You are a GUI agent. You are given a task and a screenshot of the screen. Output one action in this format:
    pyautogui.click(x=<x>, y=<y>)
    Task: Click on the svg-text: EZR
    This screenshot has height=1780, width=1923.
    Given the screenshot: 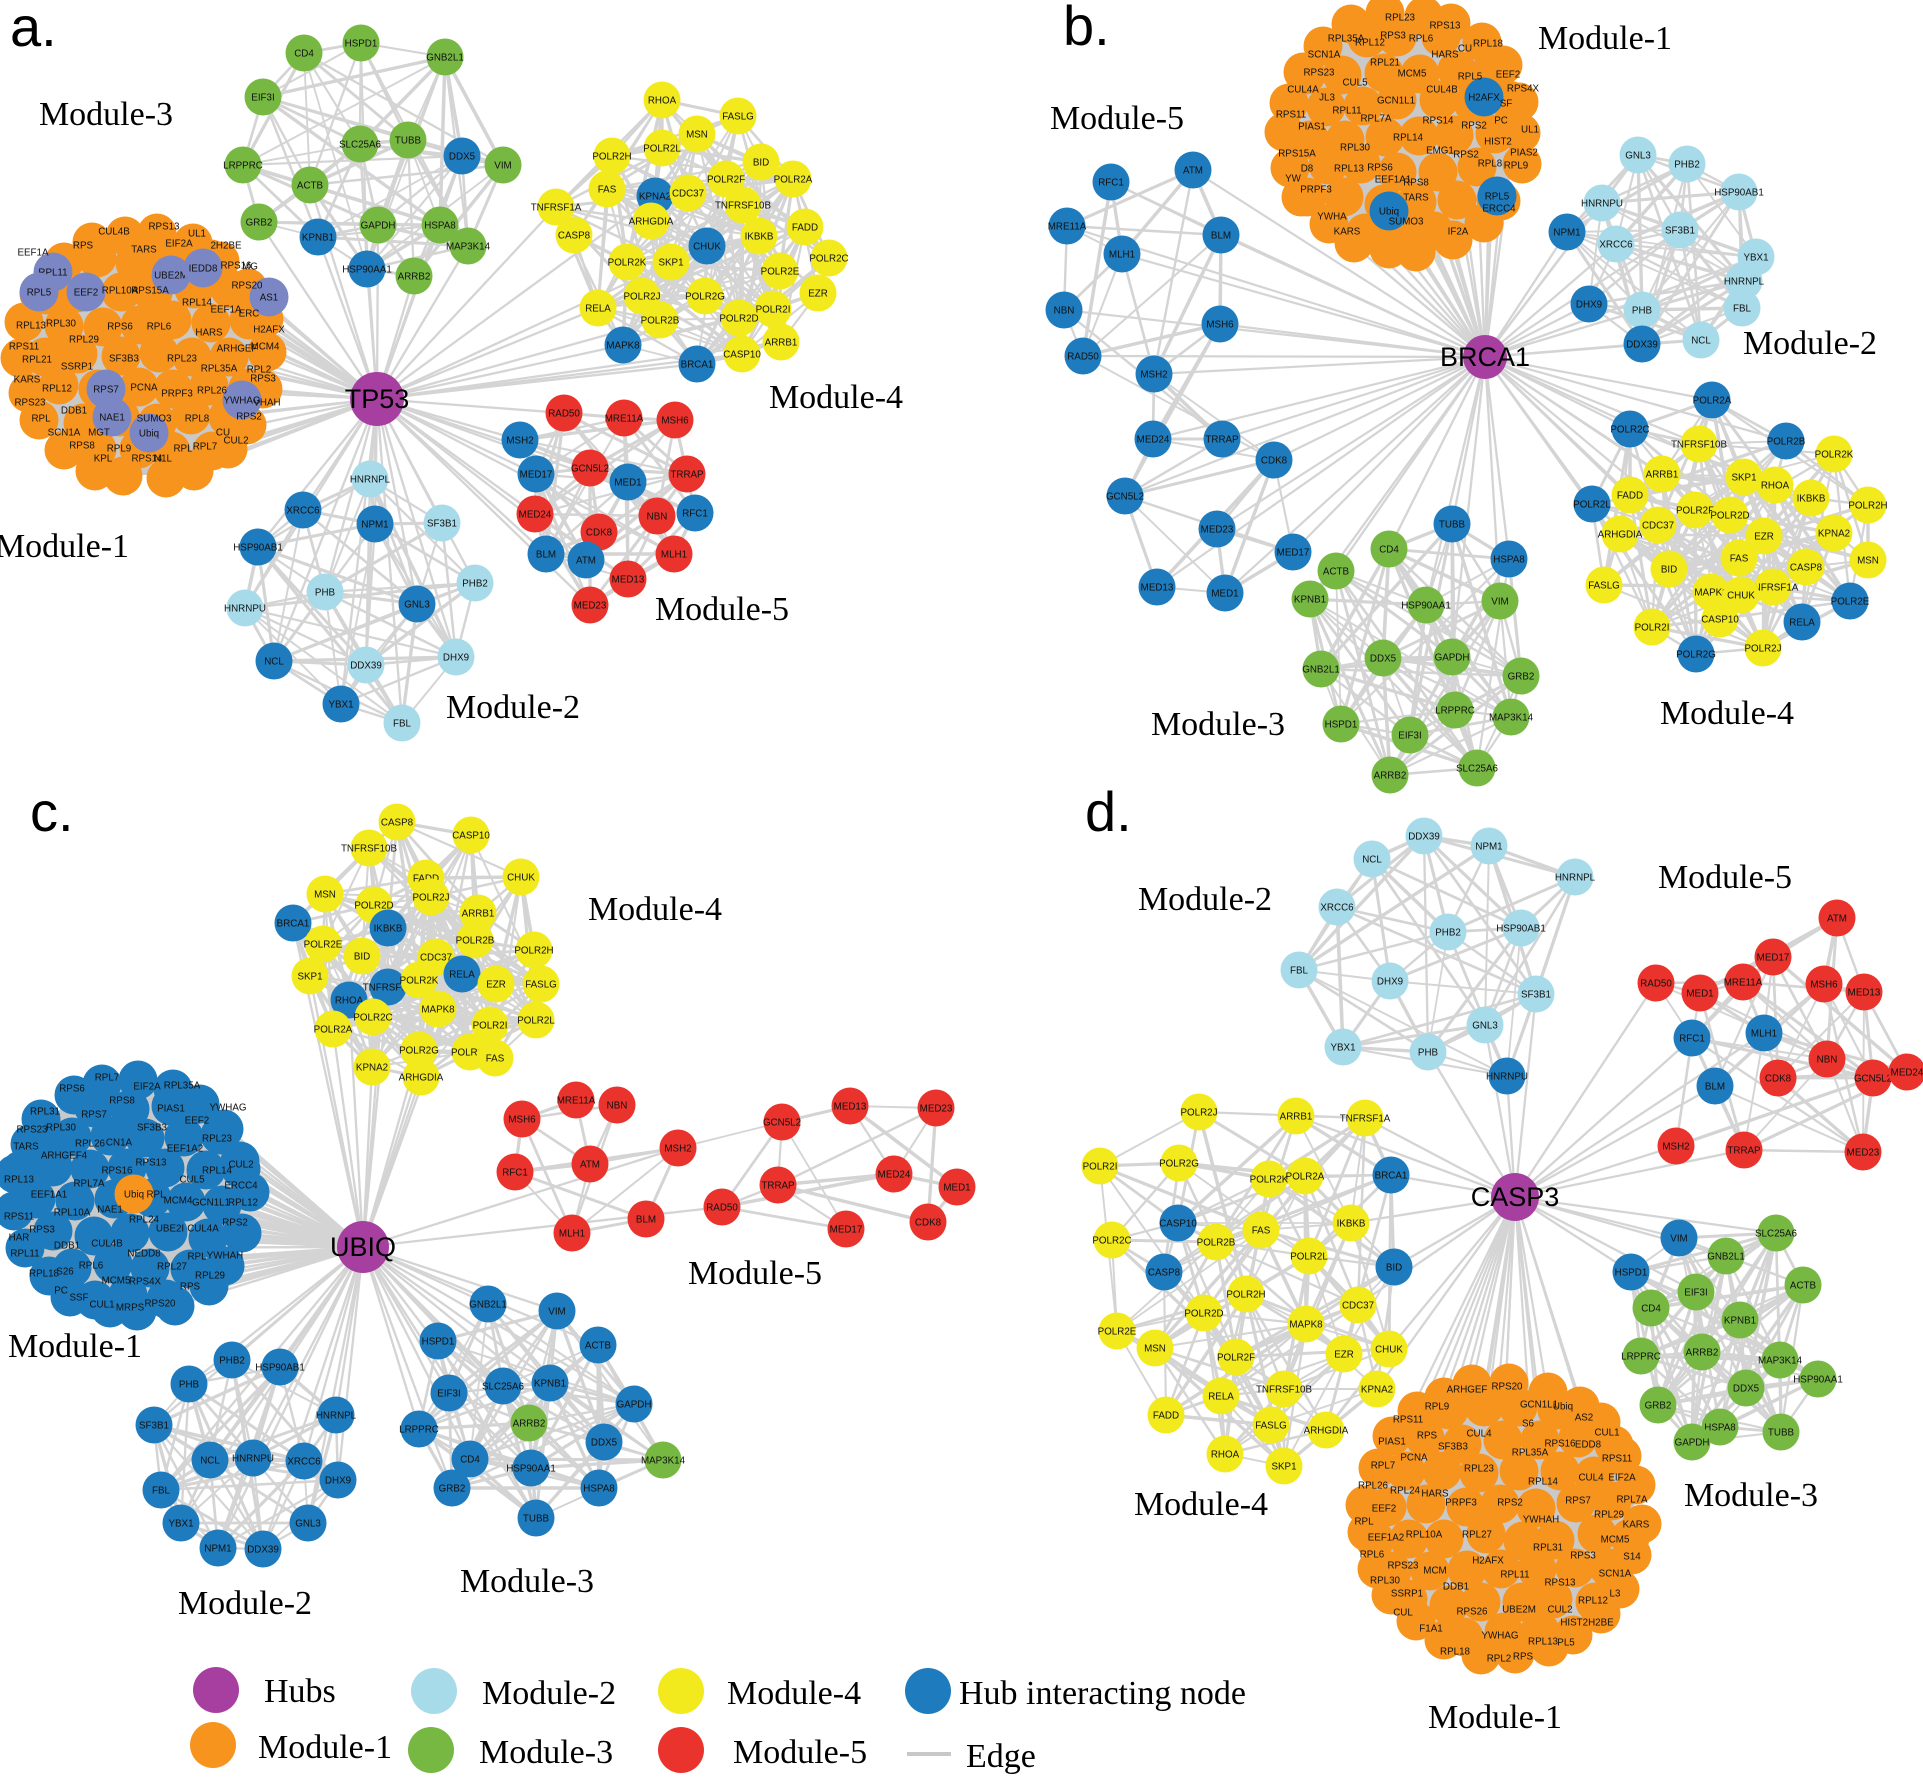 What is the action you would take?
    pyautogui.click(x=496, y=985)
    